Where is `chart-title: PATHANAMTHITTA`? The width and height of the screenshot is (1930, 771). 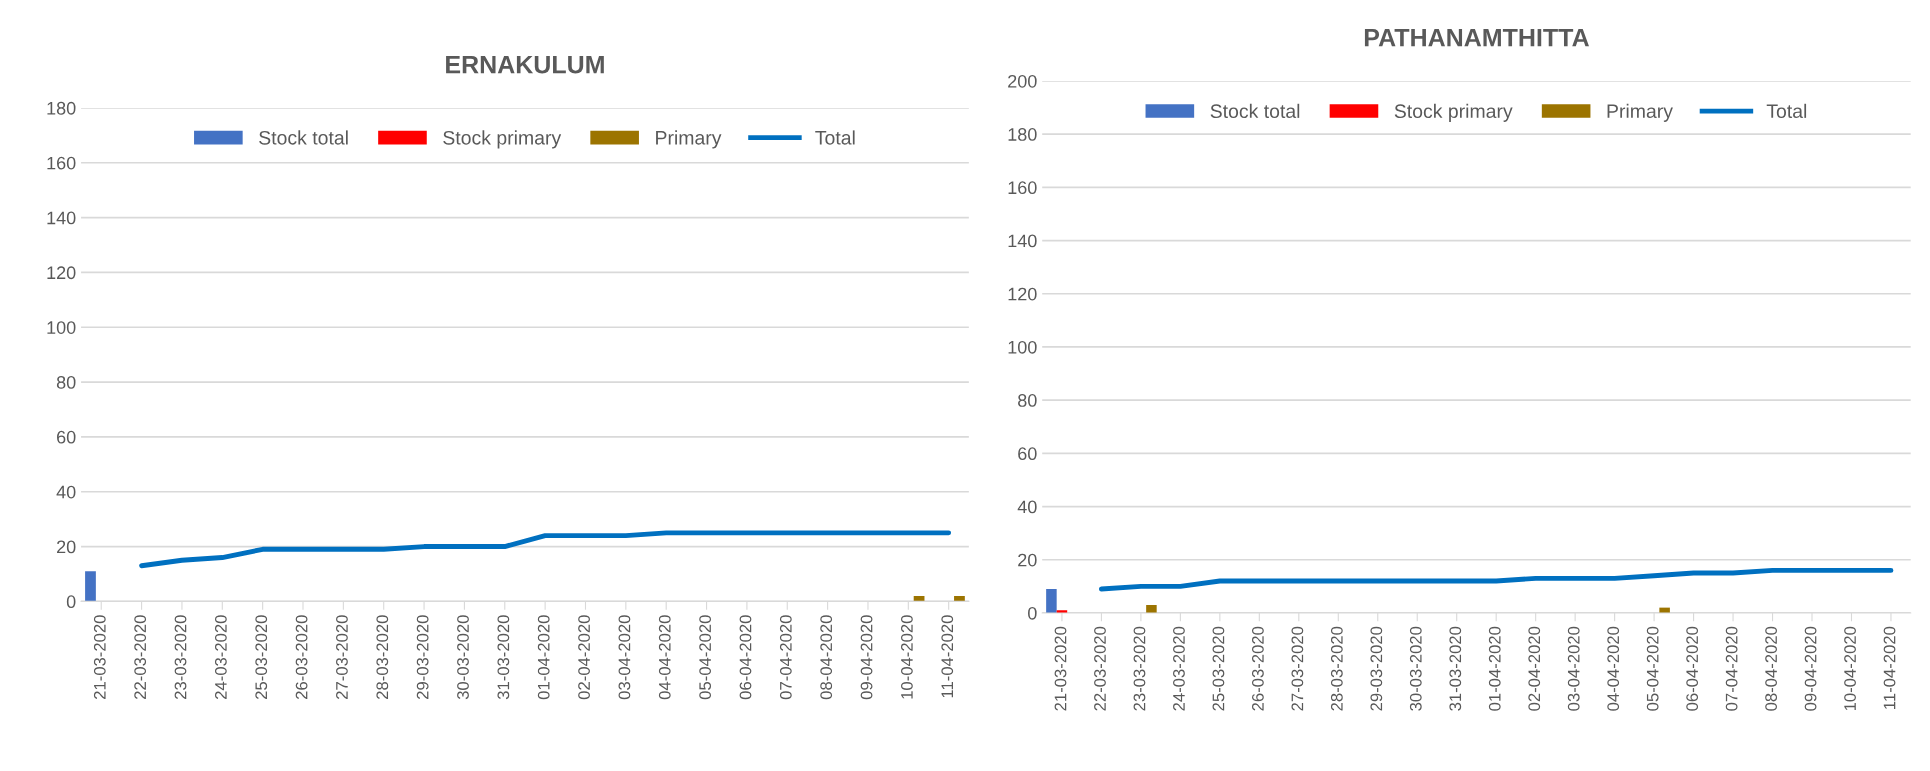 chart-title: PATHANAMTHITTA is located at coordinates (1476, 38).